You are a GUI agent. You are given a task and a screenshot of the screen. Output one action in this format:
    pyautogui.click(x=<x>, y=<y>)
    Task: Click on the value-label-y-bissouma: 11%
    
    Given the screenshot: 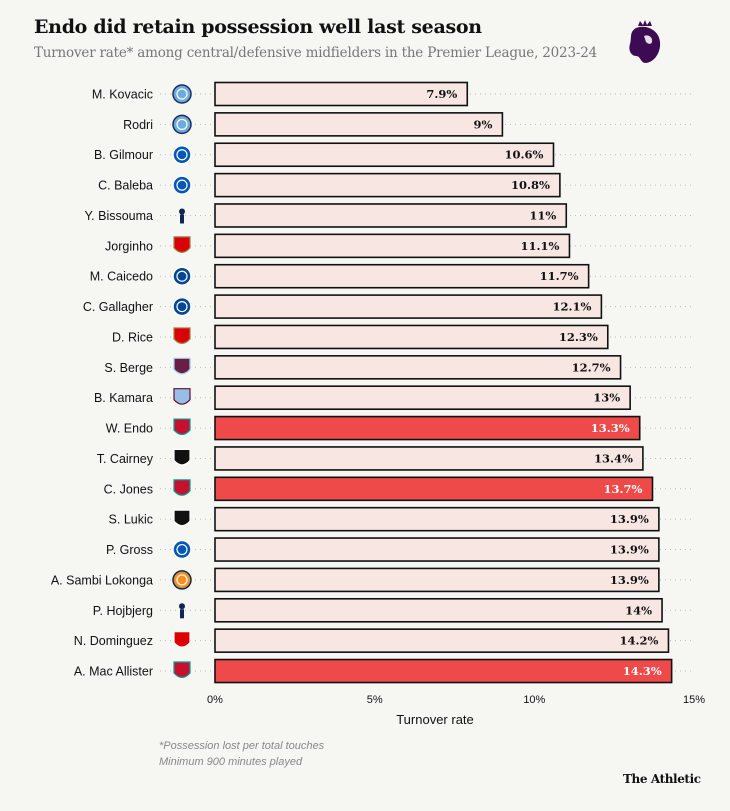 What is the action you would take?
    pyautogui.click(x=542, y=215)
    